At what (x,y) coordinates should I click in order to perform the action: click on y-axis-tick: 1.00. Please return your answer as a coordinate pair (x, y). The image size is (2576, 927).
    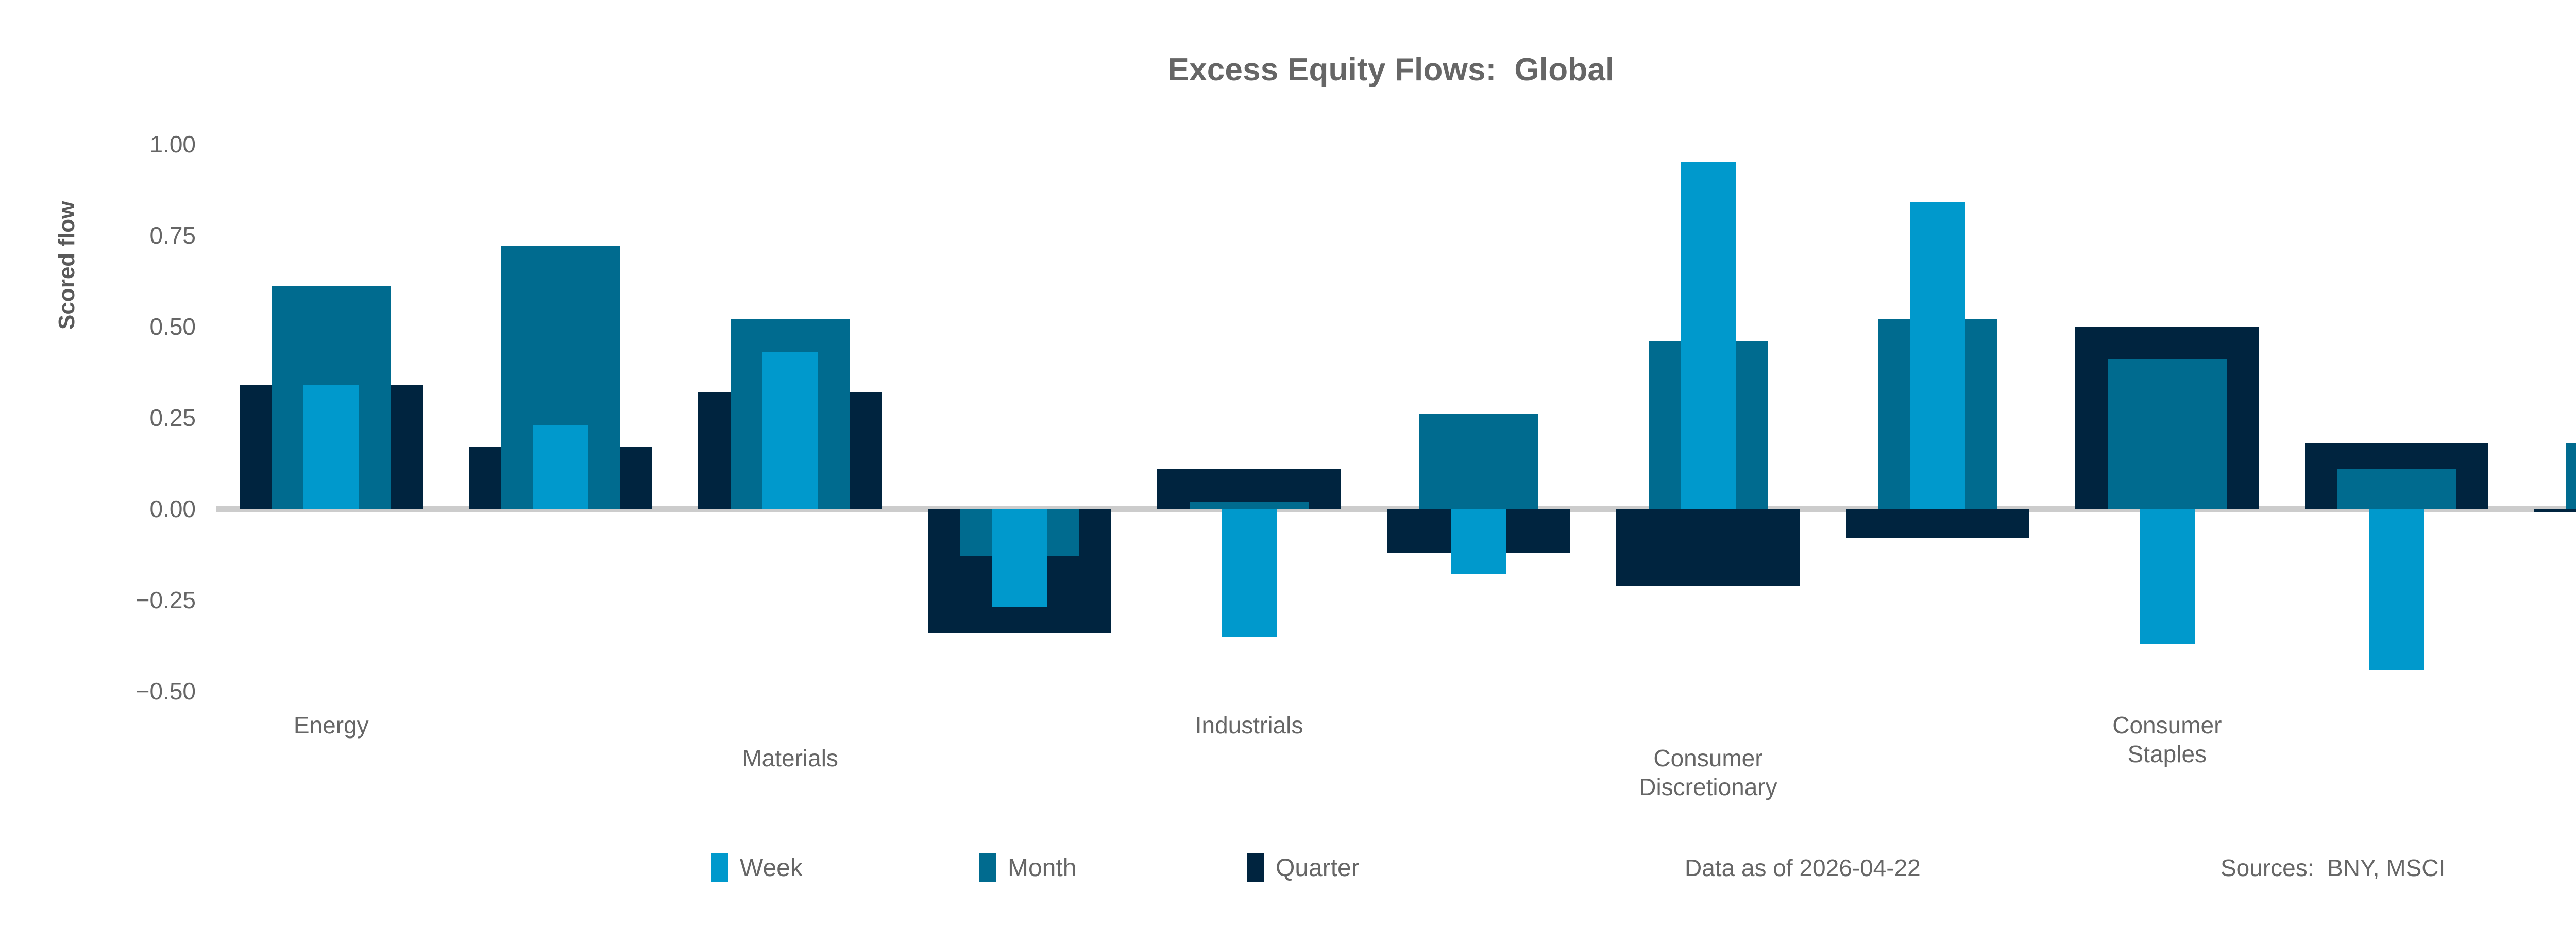
    Looking at the image, I should click on (172, 144).